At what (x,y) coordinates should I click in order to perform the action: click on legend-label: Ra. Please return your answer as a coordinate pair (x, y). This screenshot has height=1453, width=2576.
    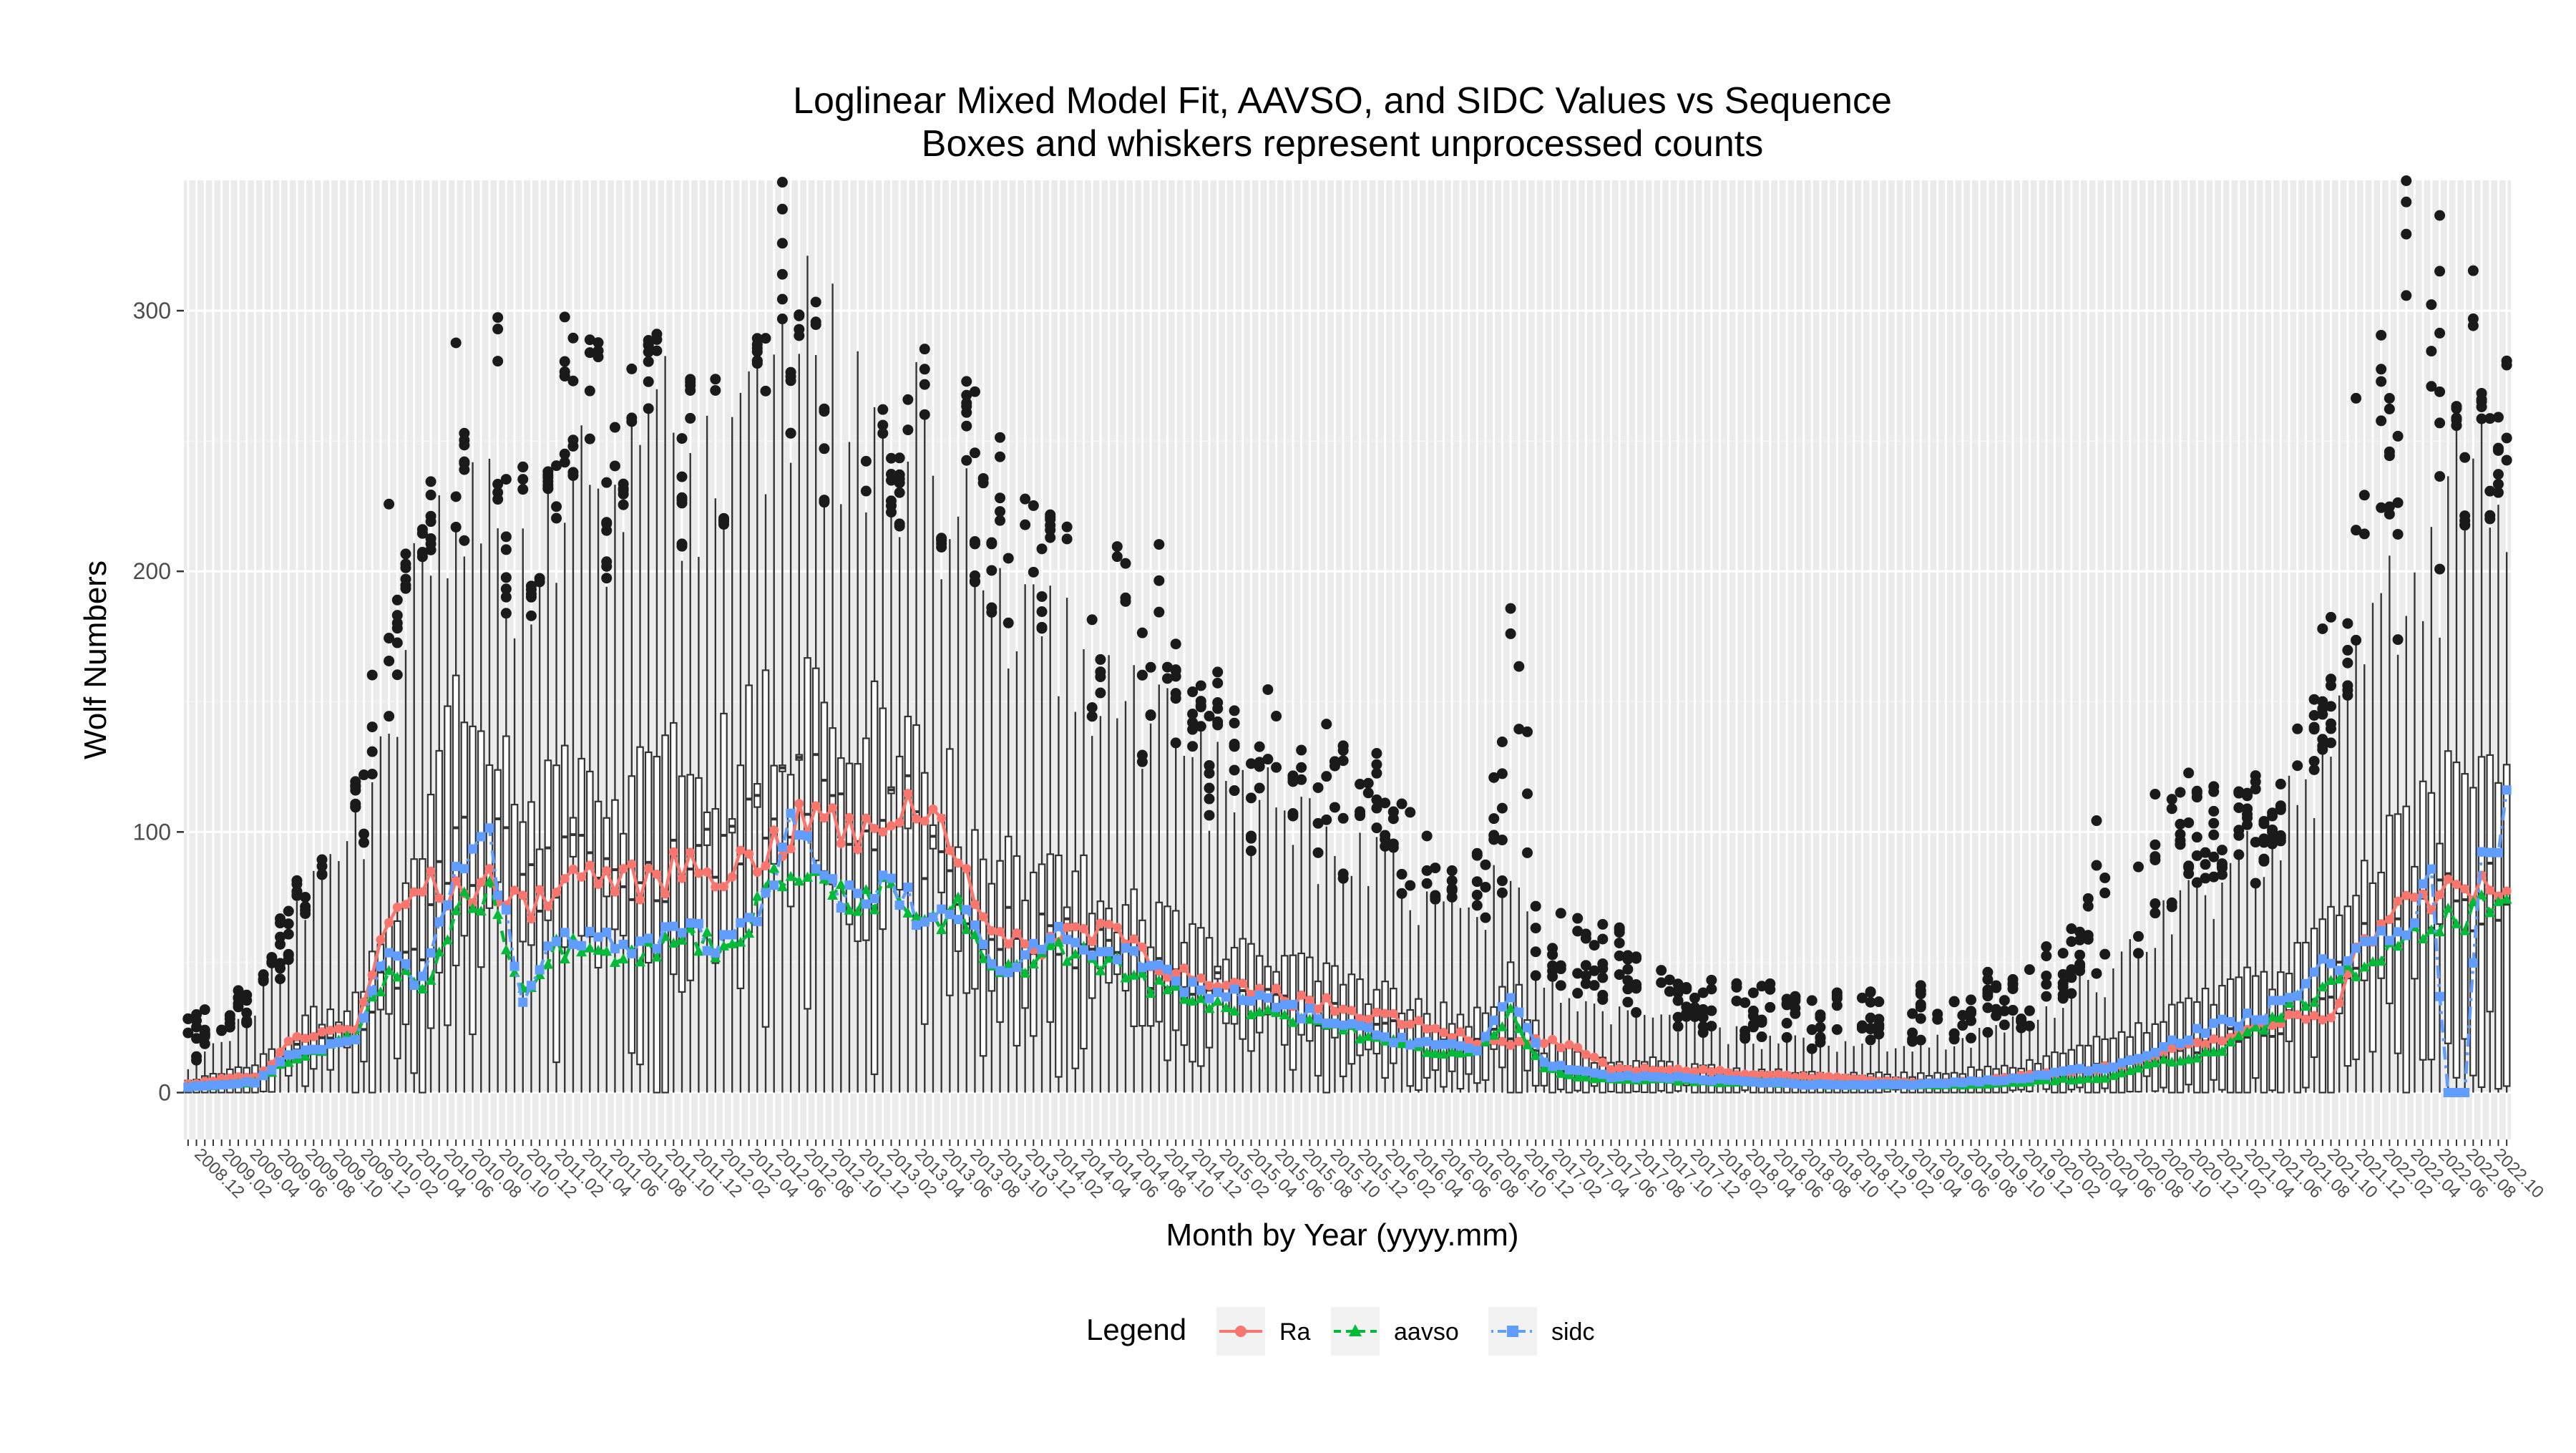
    Looking at the image, I should click on (1295, 1332).